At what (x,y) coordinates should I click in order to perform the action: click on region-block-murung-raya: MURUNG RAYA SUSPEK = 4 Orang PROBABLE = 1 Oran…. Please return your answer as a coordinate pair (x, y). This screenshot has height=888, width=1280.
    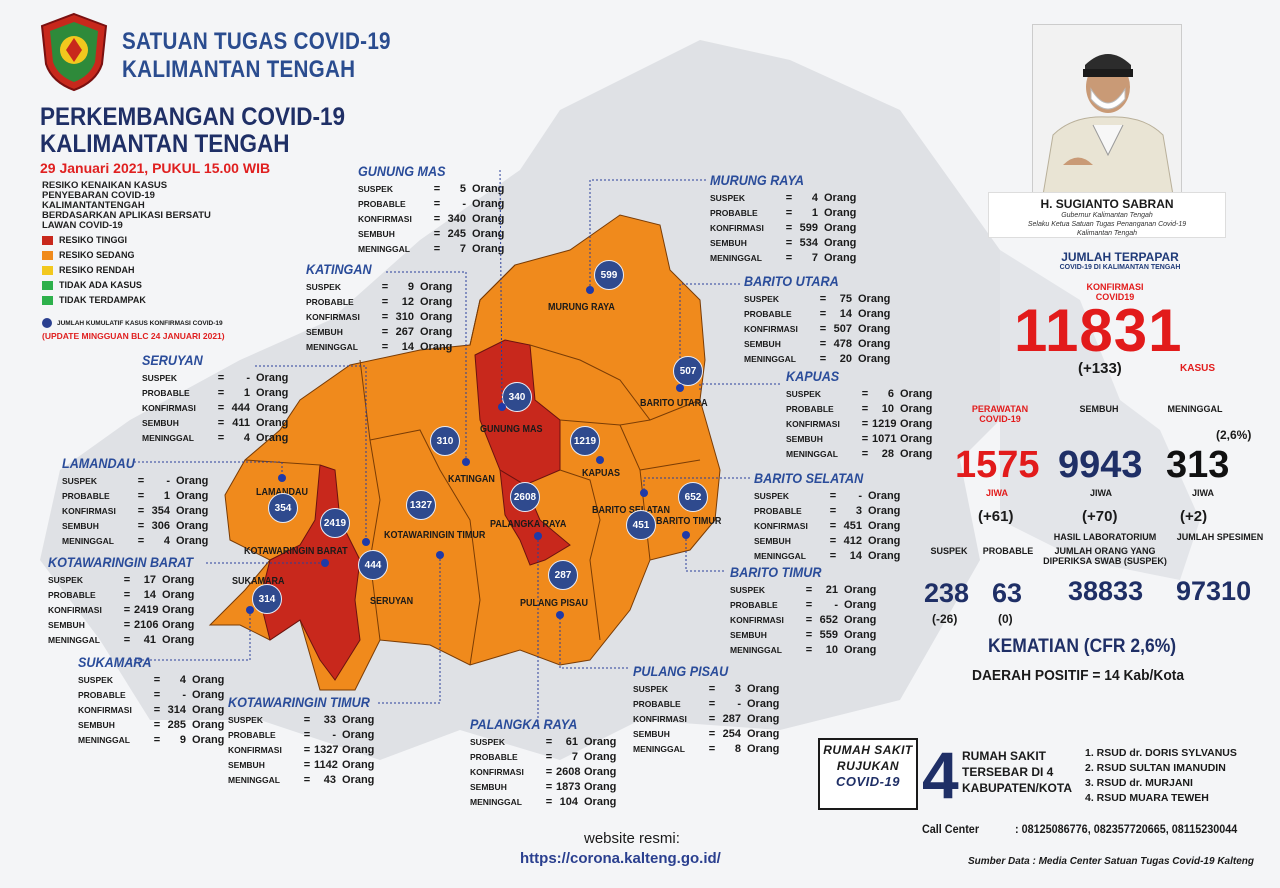
    Looking at the image, I should click on (783, 218).